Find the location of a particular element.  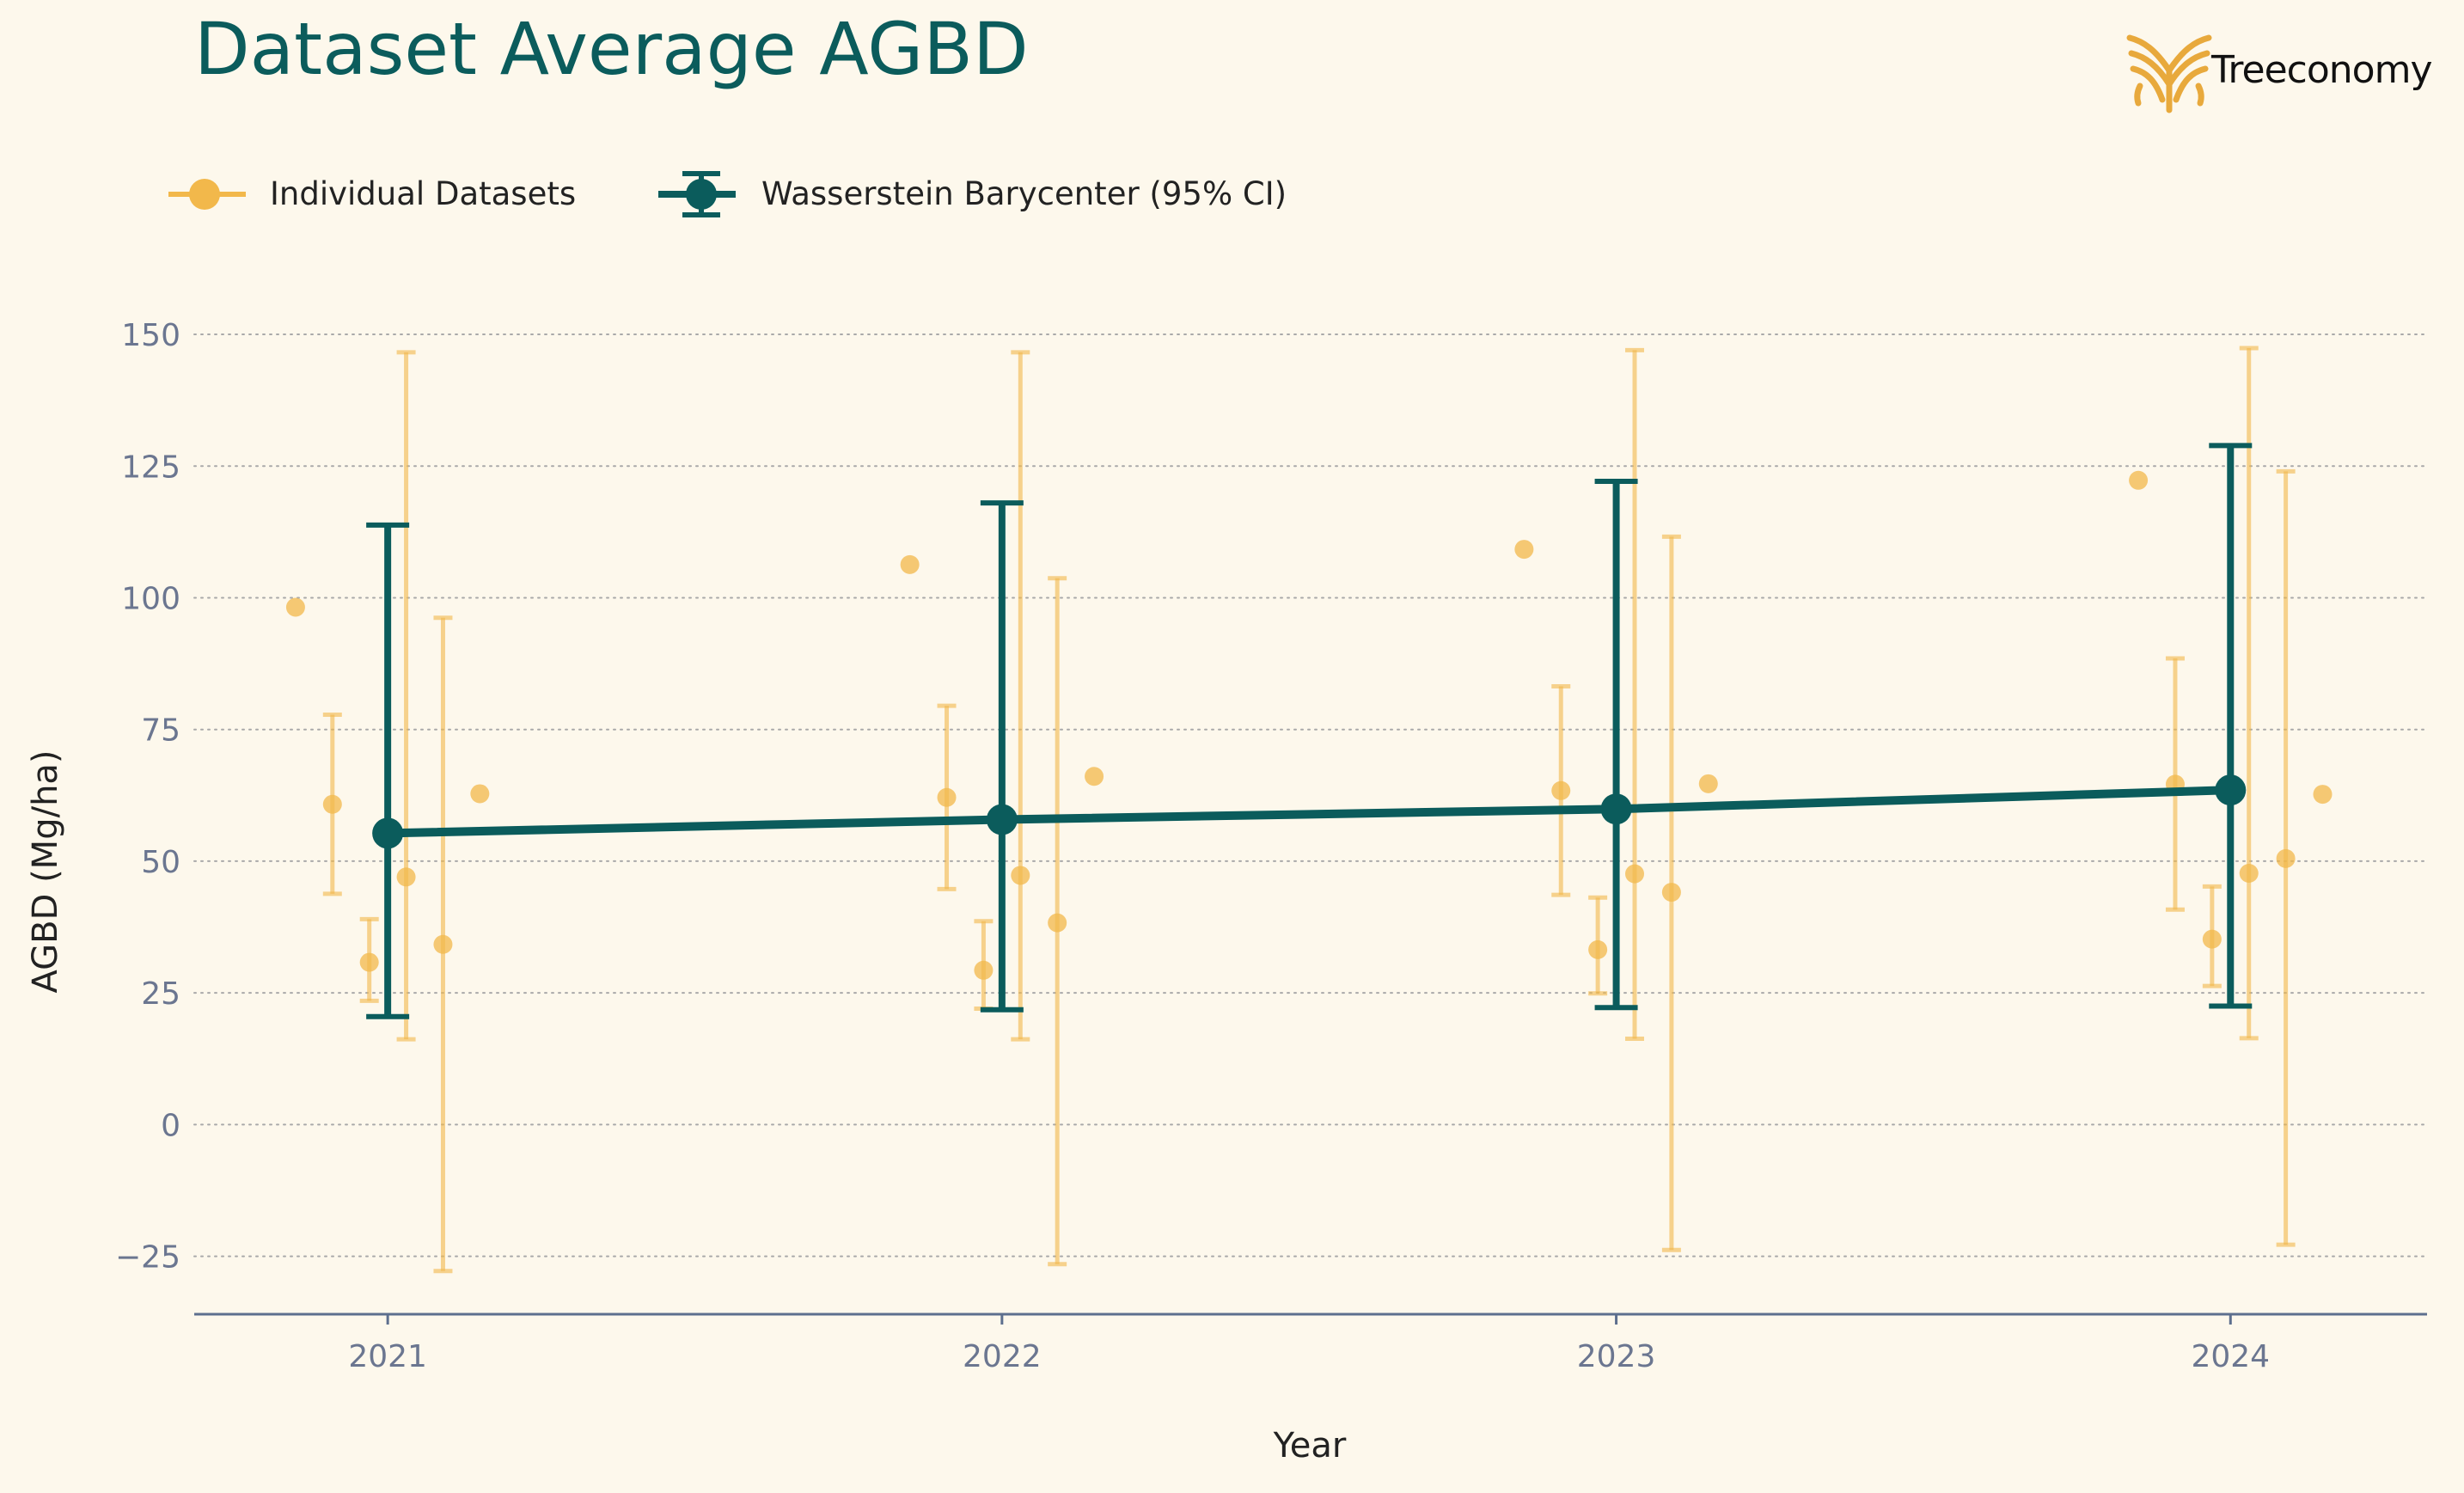

x-tick-label: 2021 is located at coordinates (387, 1356).